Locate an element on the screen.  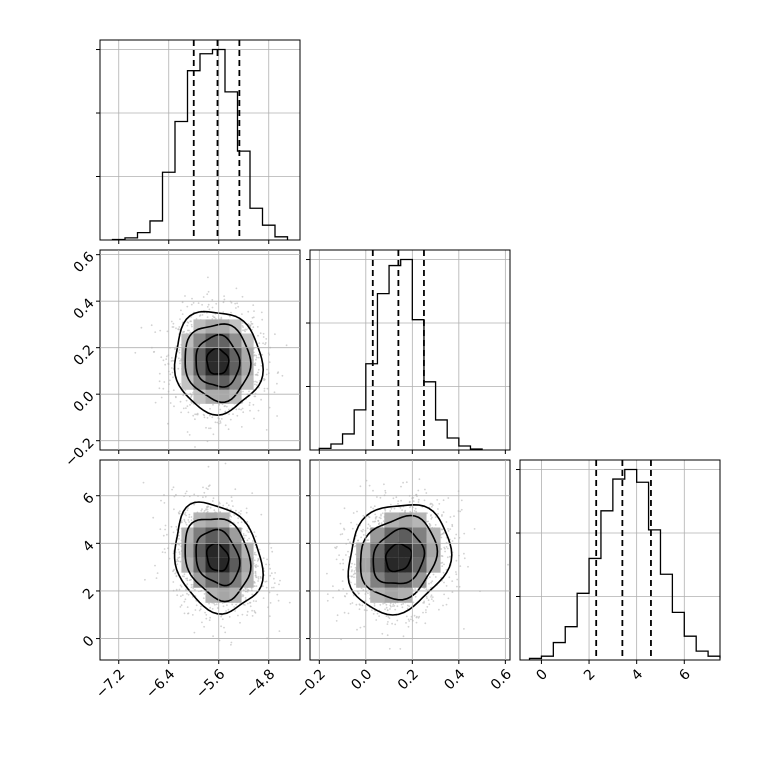
y-tick-label: 4 is located at coordinates (89, 547).